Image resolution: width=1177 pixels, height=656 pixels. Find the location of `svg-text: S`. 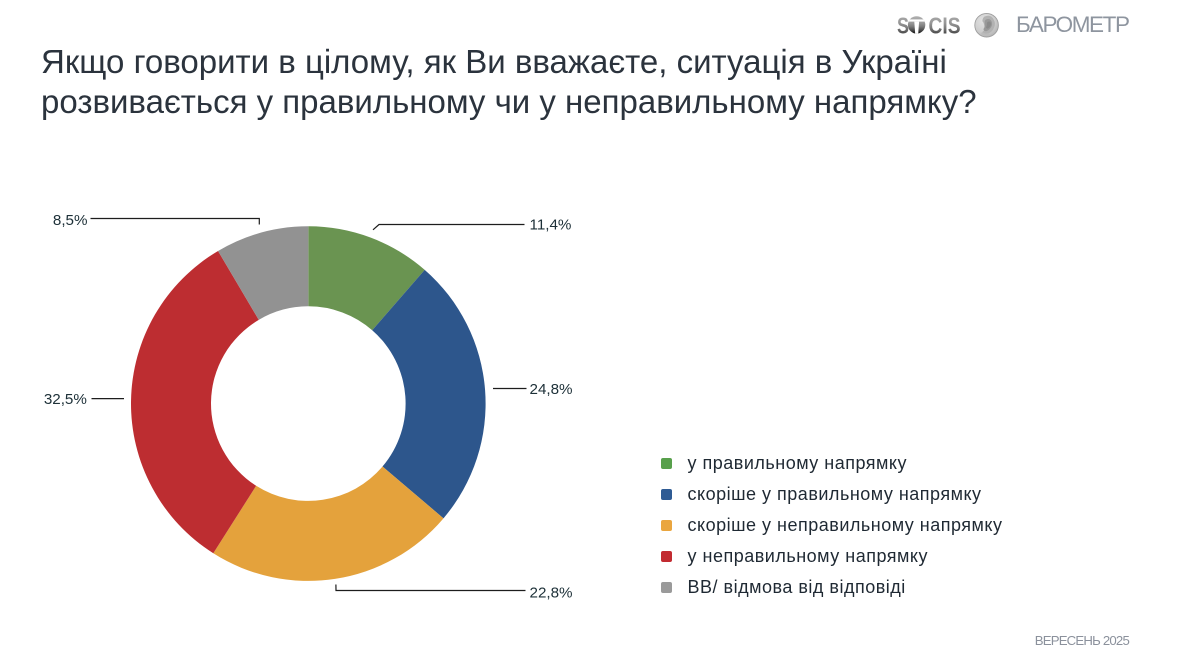

svg-text: S is located at coordinates (903, 26).